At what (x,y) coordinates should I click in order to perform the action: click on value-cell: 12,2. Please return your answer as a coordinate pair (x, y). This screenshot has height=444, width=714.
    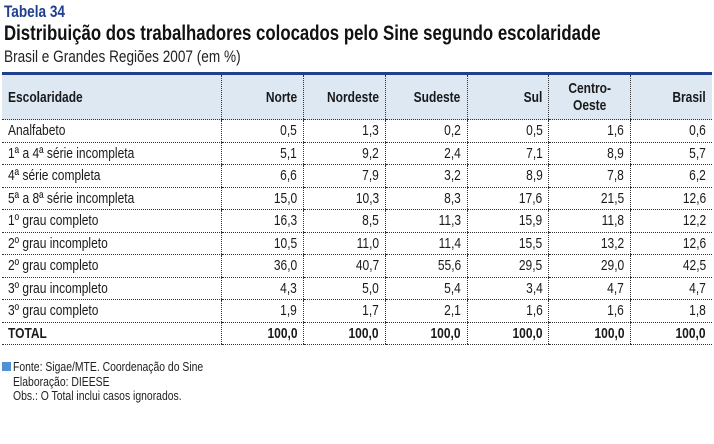
    Looking at the image, I should click on (671, 221).